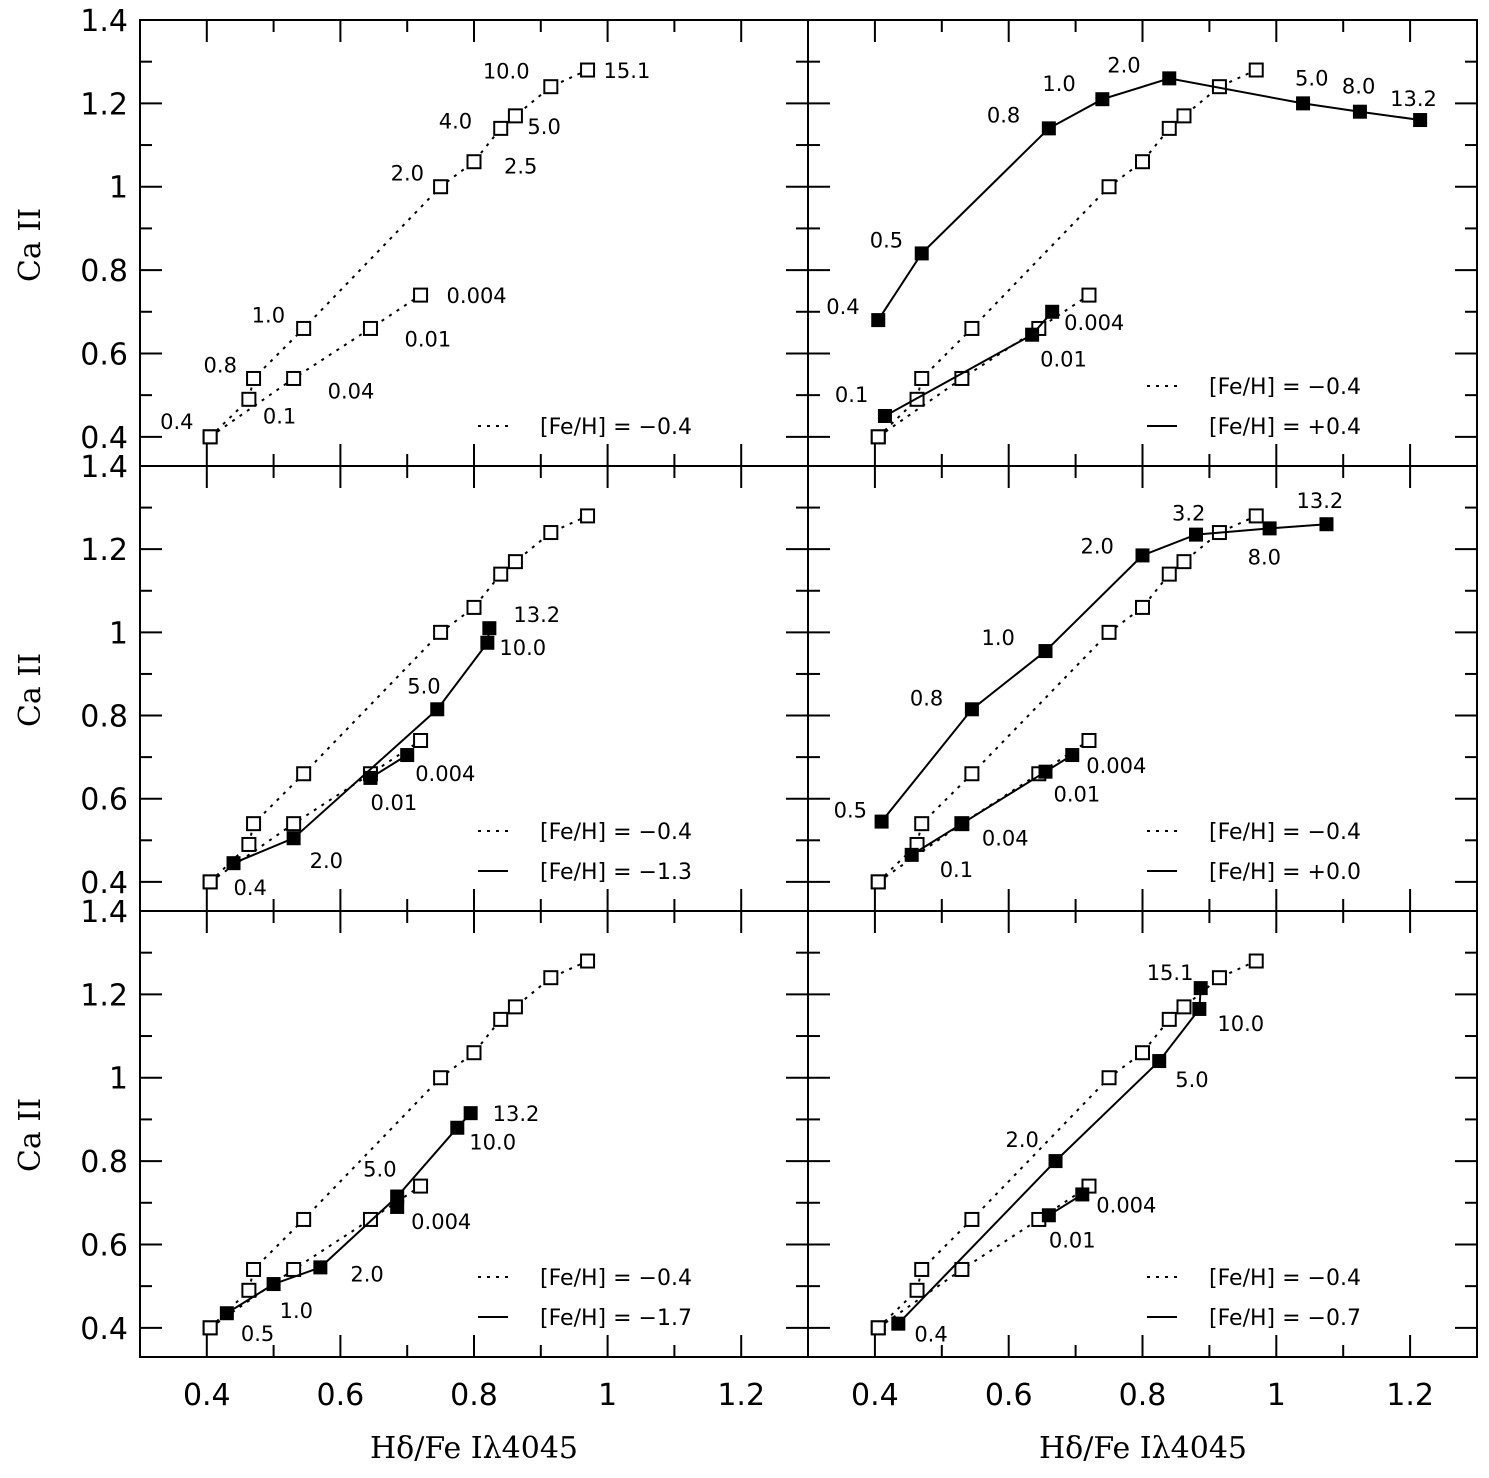 The width and height of the screenshot is (1489, 1478). I want to click on y-tick-label: 0.4, so click(104, 883).